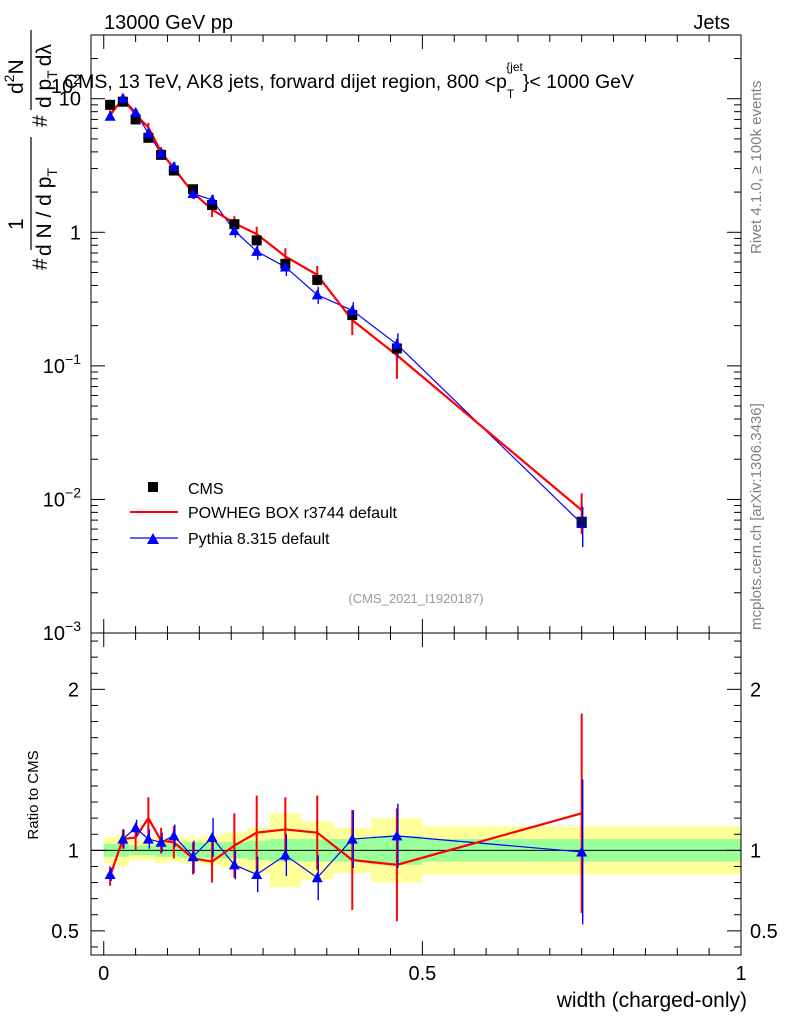  I want to click on header-right: Jets, so click(711, 23).